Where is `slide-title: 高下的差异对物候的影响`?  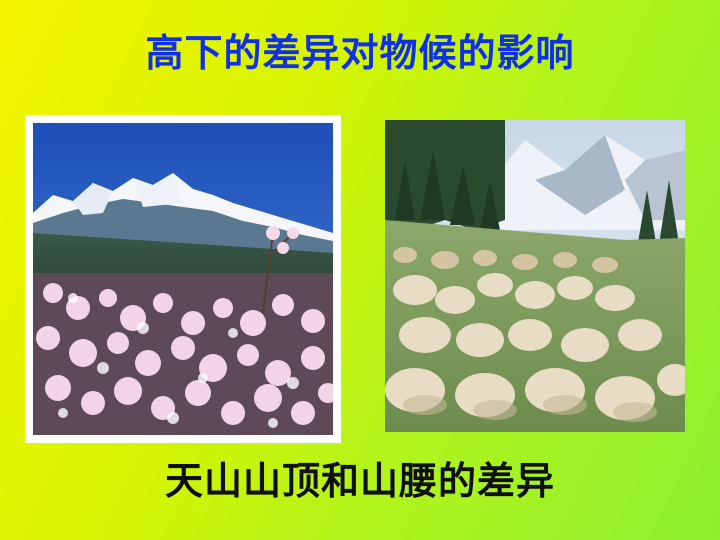
slide-title: 高下的差异对物候的影响 is located at coordinates (360, 53).